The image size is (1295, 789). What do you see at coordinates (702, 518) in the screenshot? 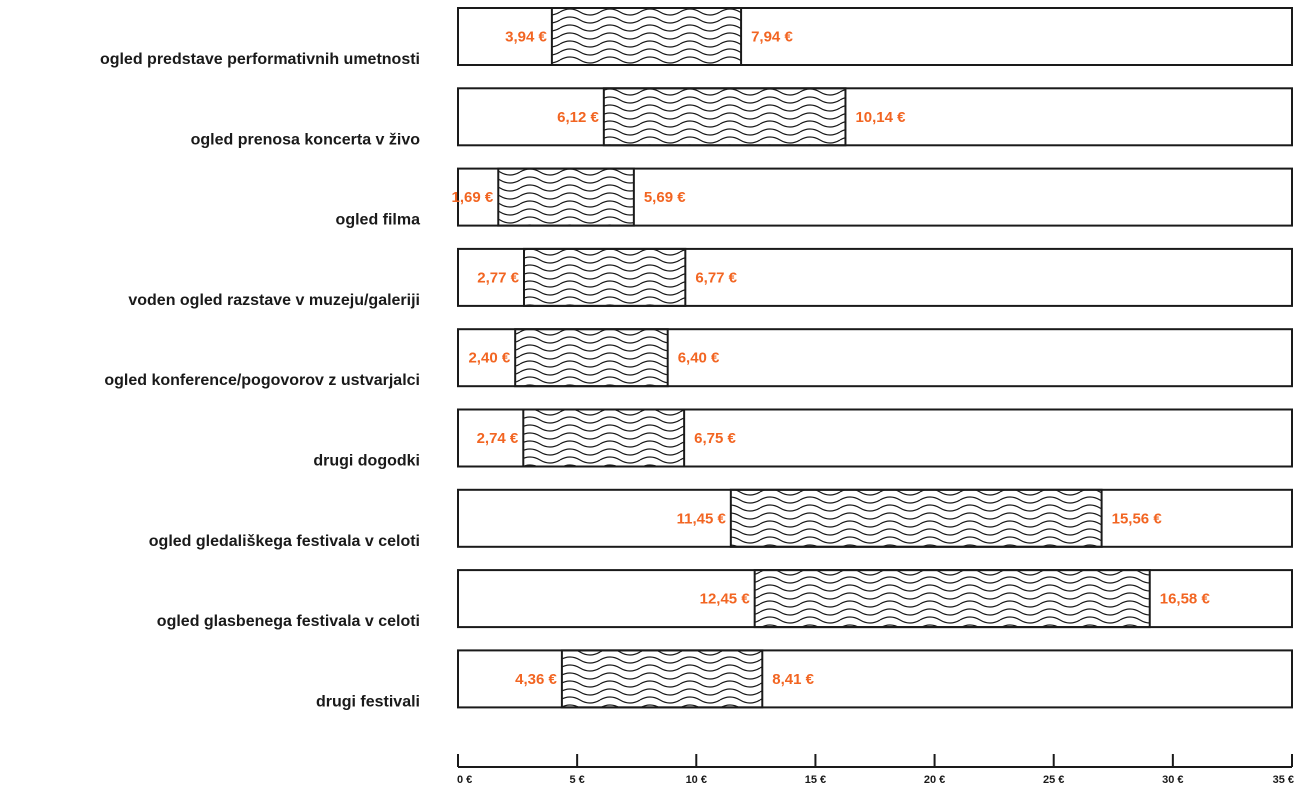
I see `low-value-label: 11,45 €` at bounding box center [702, 518].